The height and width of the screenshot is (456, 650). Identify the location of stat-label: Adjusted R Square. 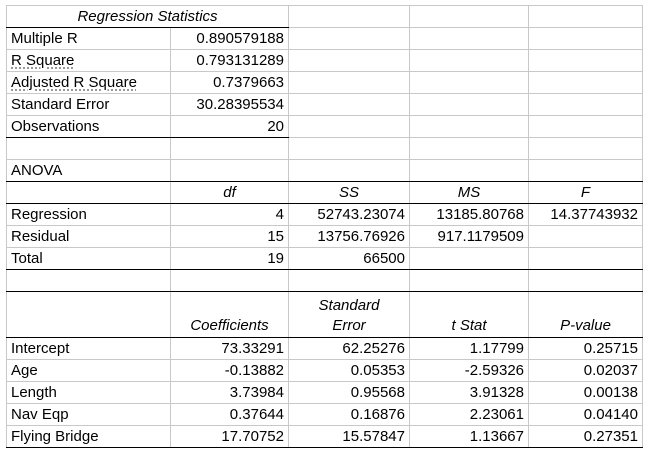
(88, 82).